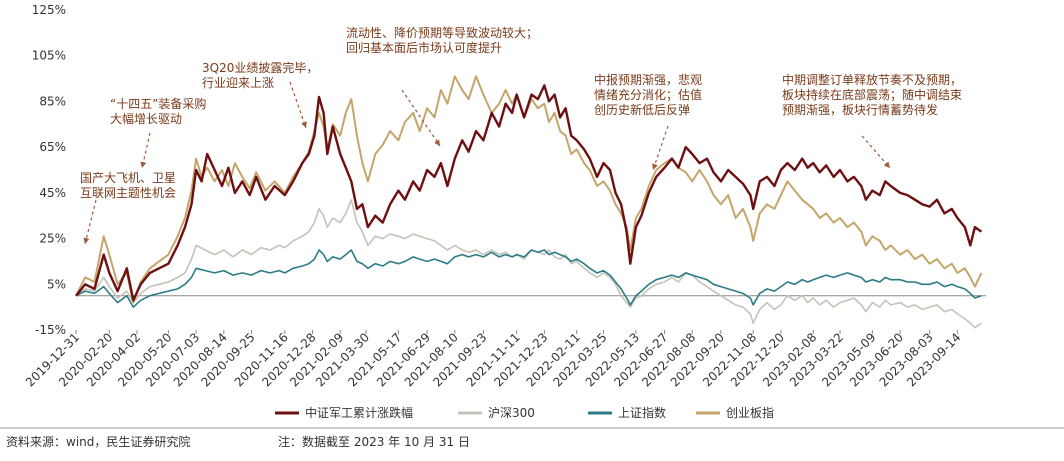 The height and width of the screenshot is (461, 1064). I want to click on y-tick-label: 125%, so click(49, 10).